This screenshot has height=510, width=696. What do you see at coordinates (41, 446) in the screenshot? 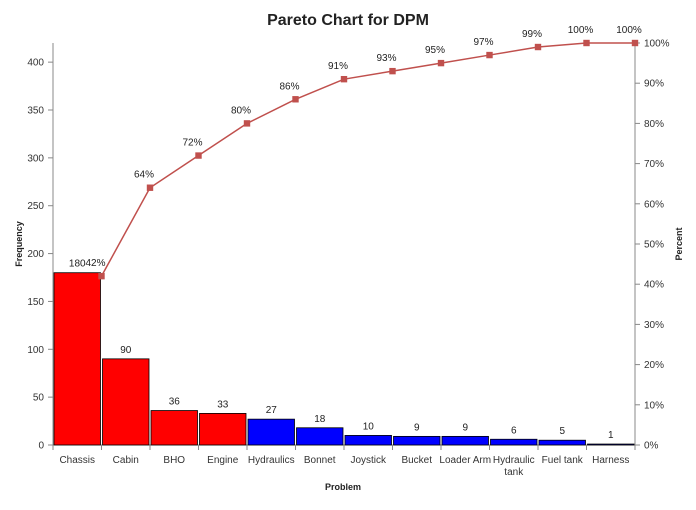
I see `y-tick-label: 0` at bounding box center [41, 446].